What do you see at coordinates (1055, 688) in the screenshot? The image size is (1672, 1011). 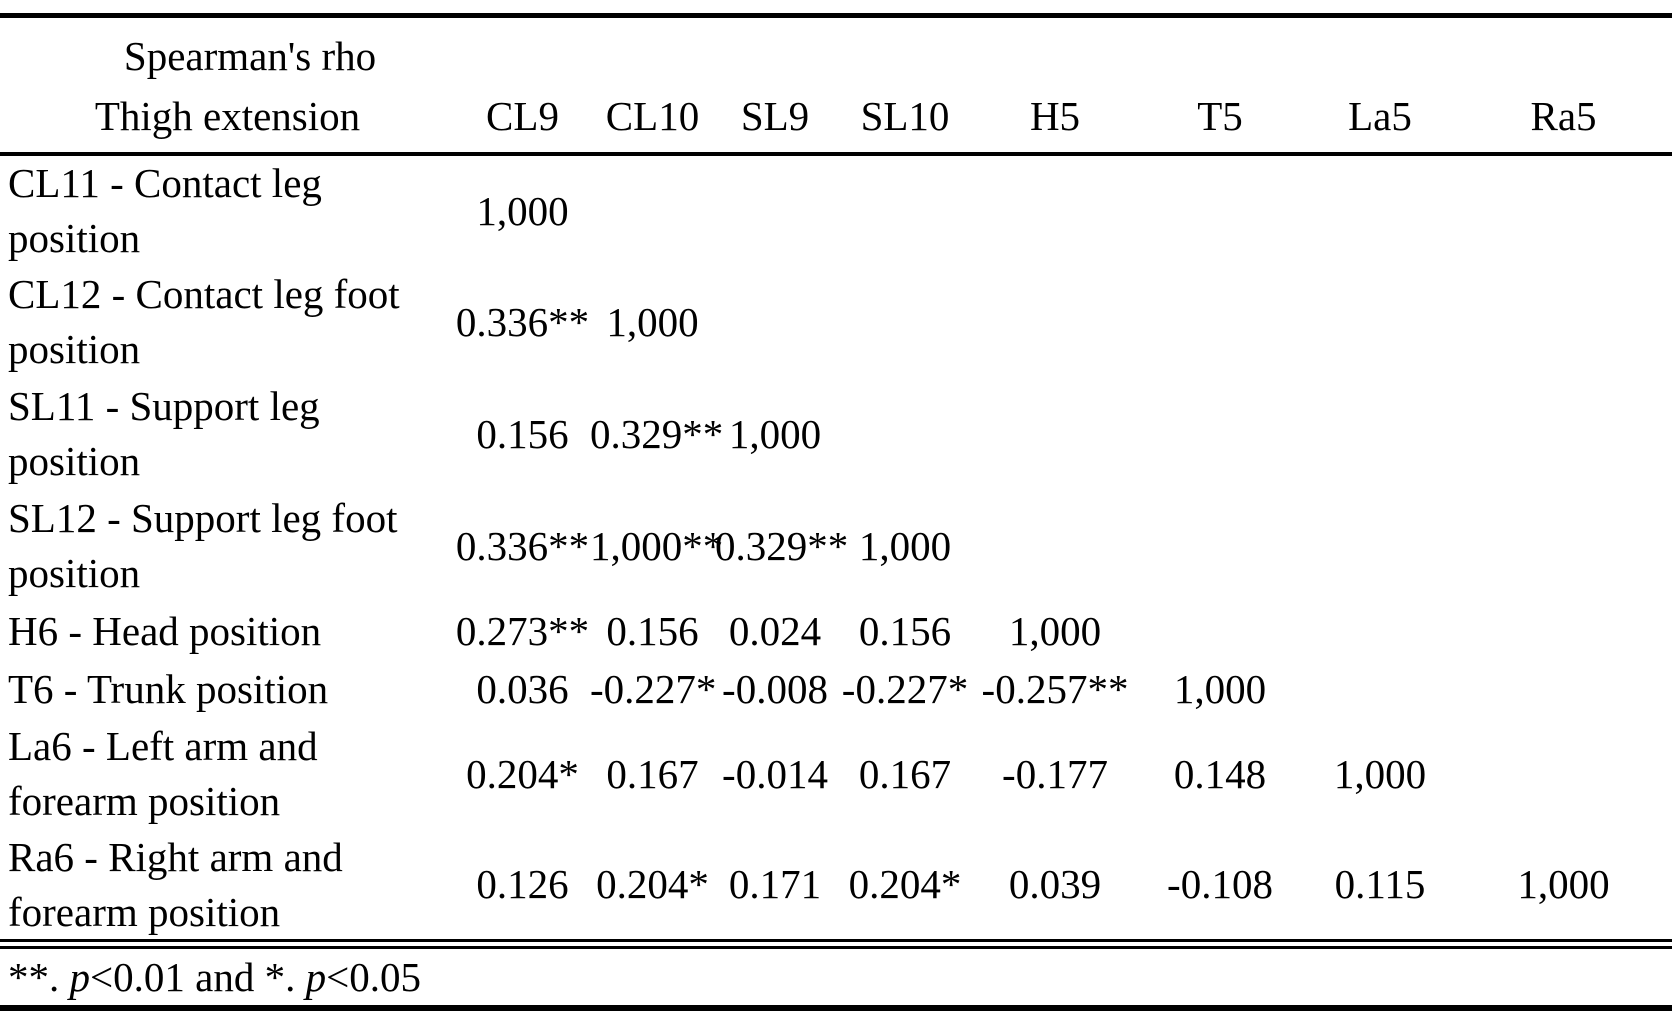 I see `cell: -0.257**` at bounding box center [1055, 688].